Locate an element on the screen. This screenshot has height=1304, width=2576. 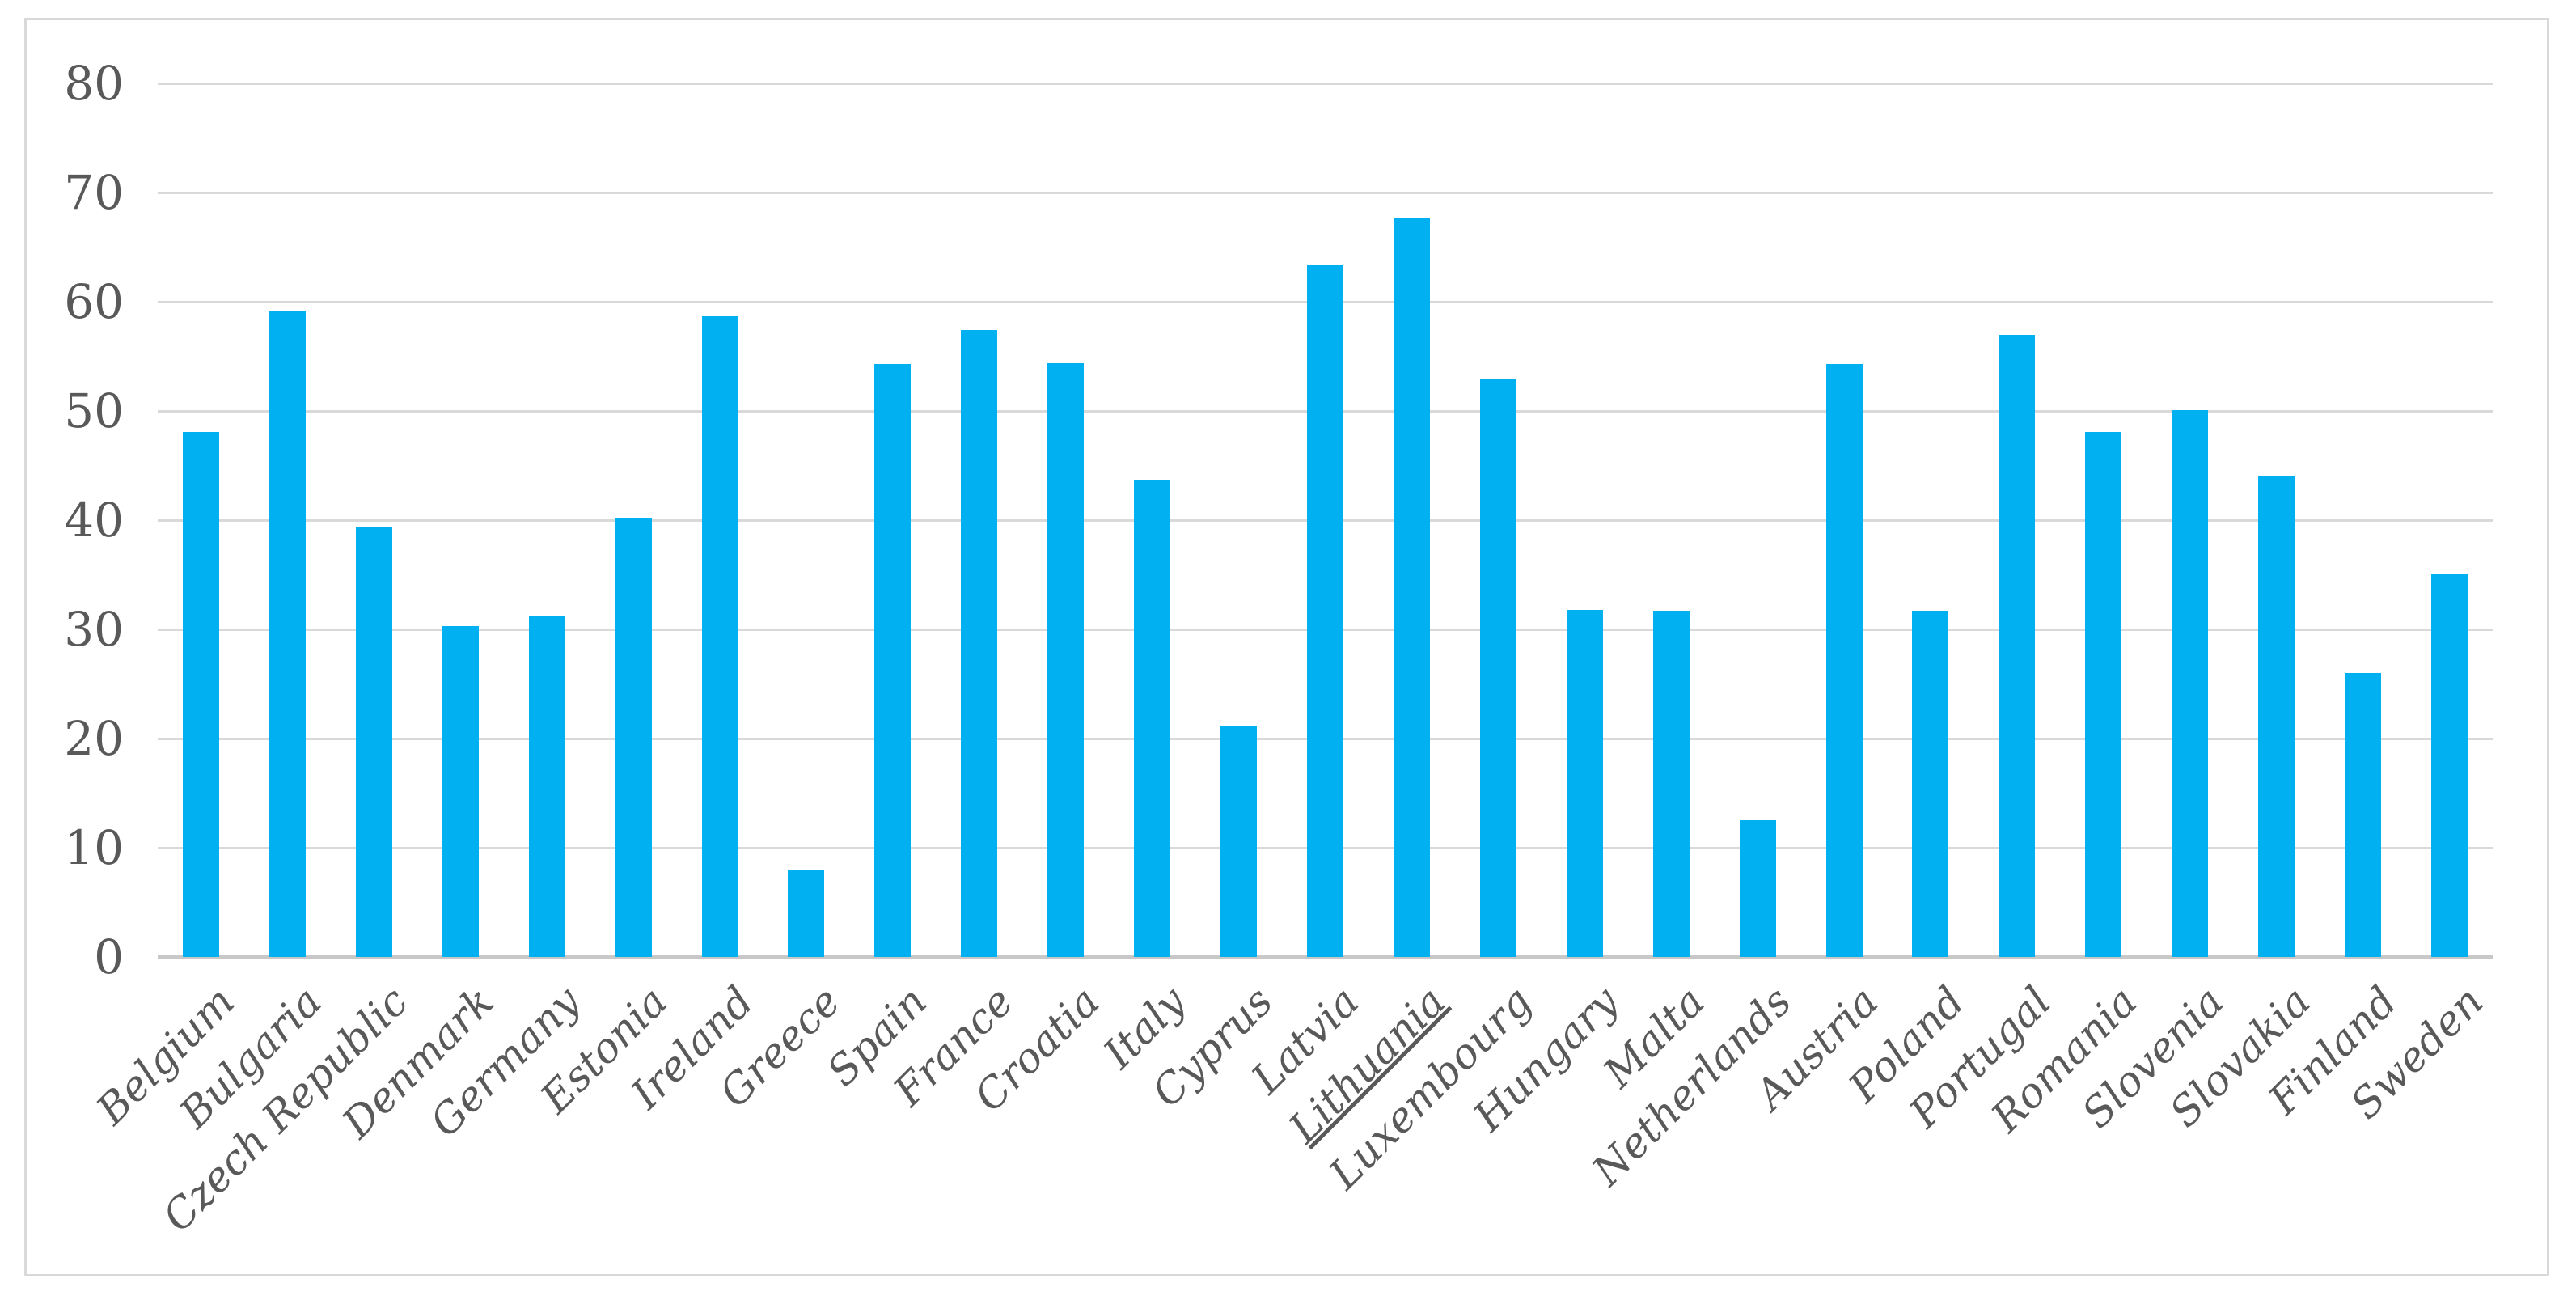
x-axis-line is located at coordinates (1326, 957).